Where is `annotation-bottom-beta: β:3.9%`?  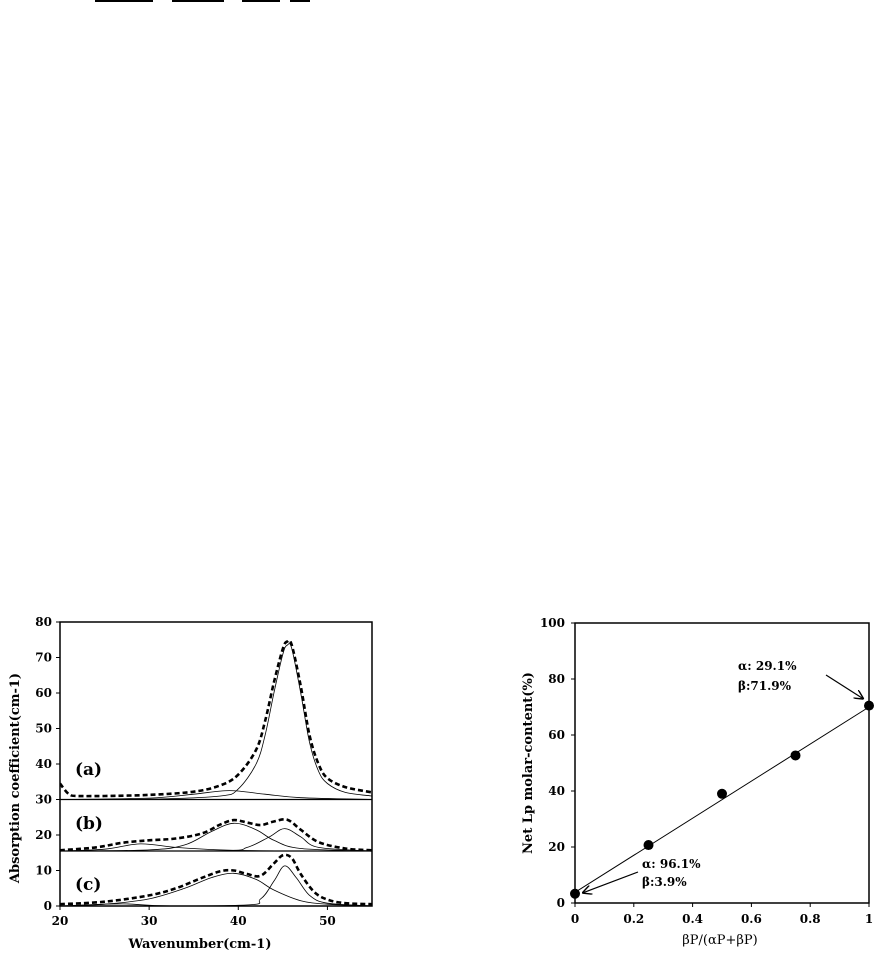
annotation-bottom-beta: β:3.9% is located at coordinates (664, 882).